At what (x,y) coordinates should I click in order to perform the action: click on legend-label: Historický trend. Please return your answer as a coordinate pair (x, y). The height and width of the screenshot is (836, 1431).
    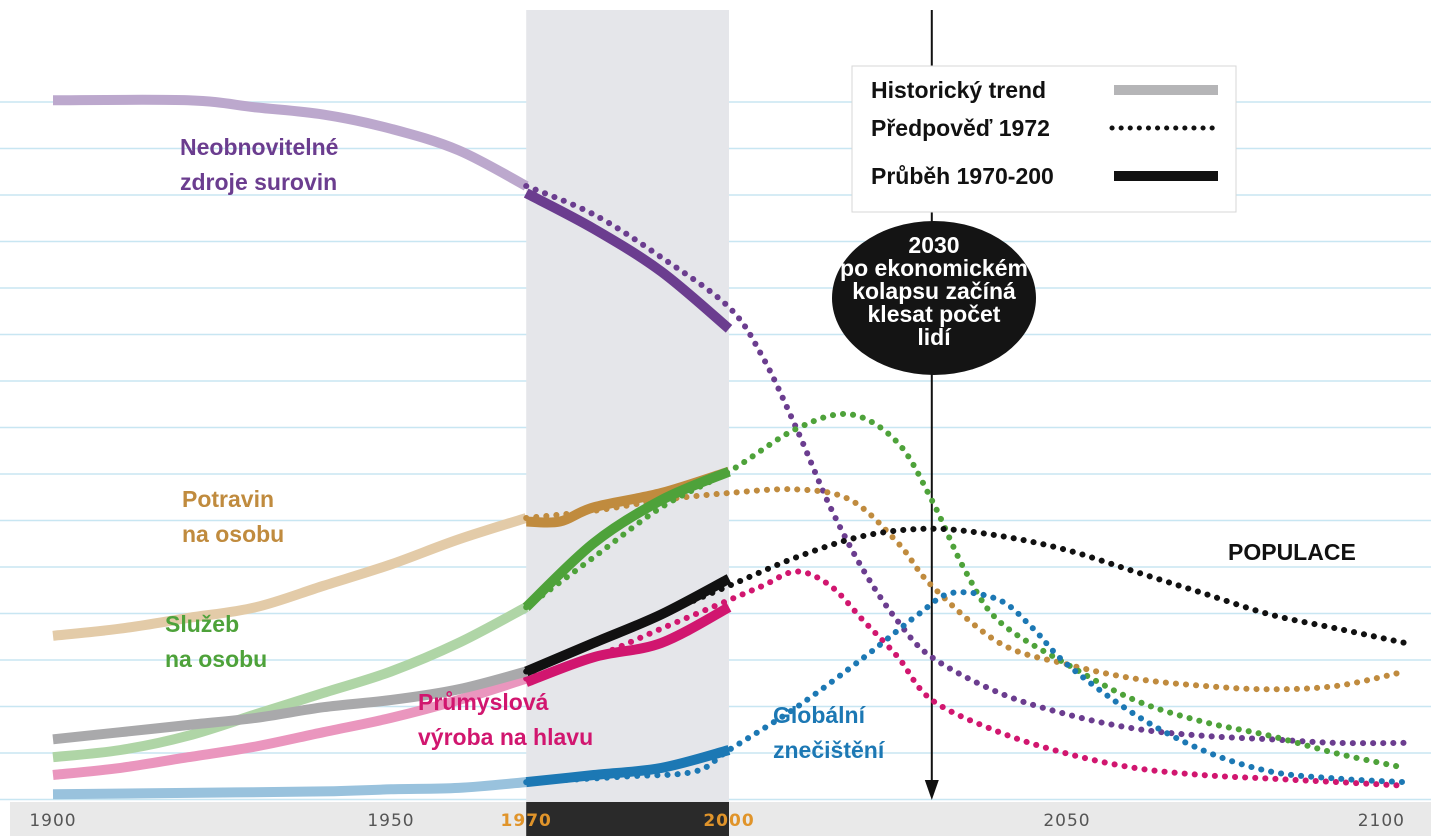
    Looking at the image, I should click on (958, 90).